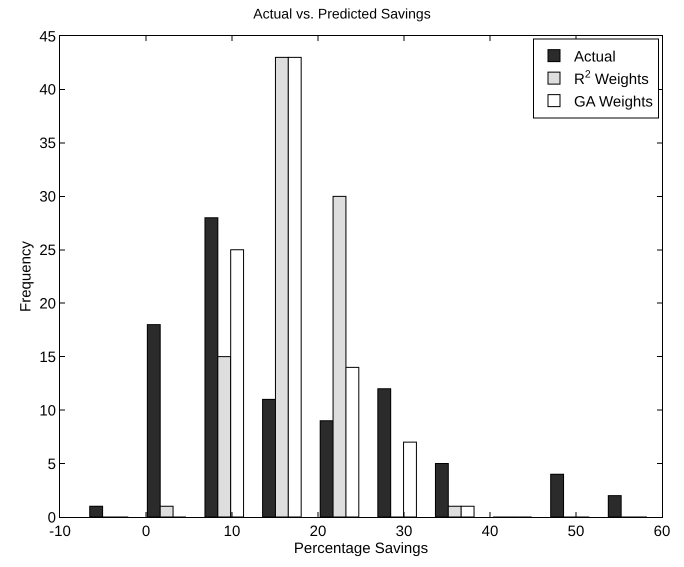 The height and width of the screenshot is (567, 684). I want to click on x-tick-label: 40, so click(490, 531).